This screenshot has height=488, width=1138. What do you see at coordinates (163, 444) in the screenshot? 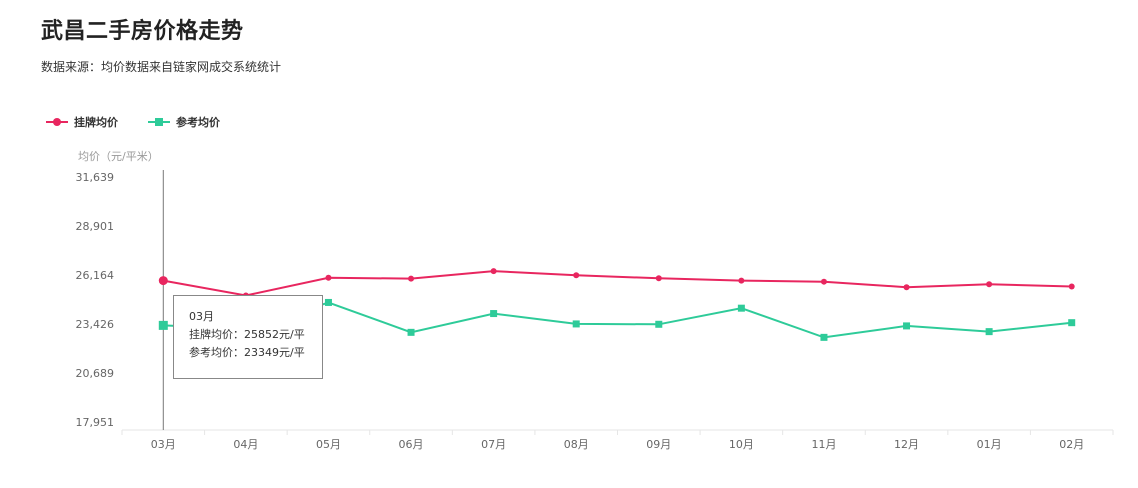
I see `x-tick-label: 03月` at bounding box center [163, 444].